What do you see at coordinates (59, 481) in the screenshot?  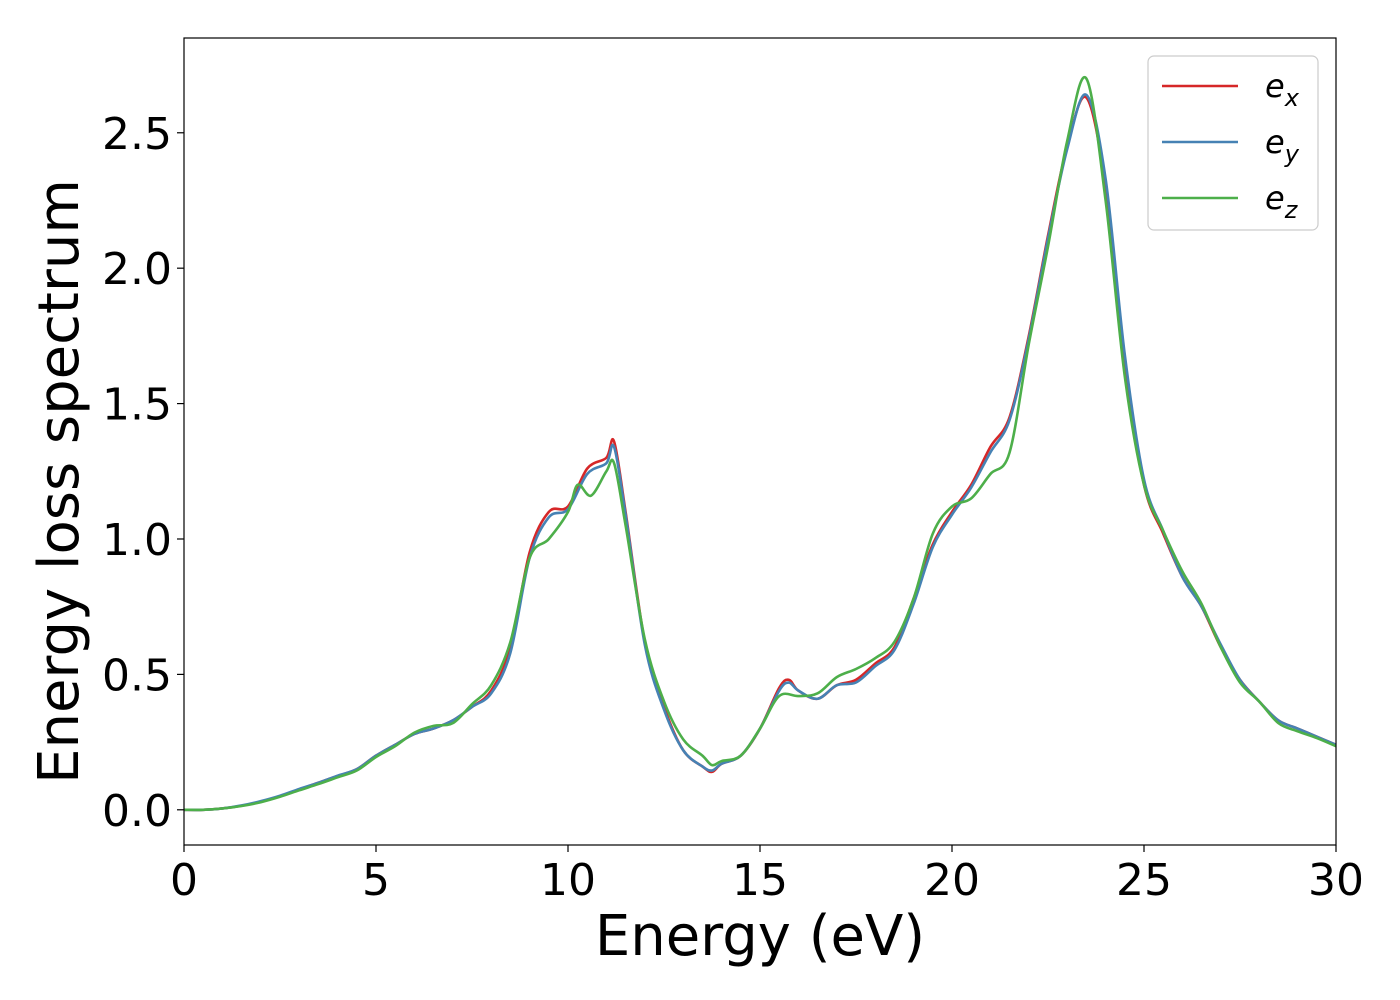 I see `y-axis-title: Energy loss spectrum` at bounding box center [59, 481].